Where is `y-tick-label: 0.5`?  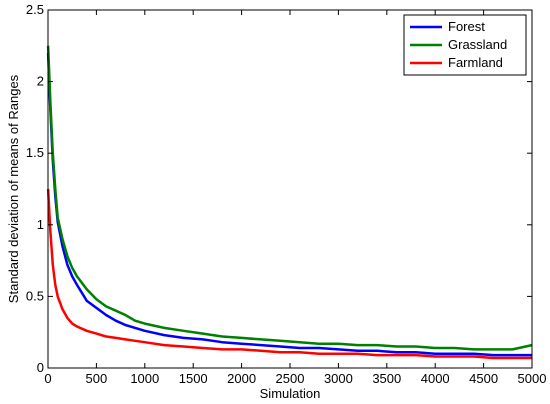
y-tick-label: 0.5 is located at coordinates (35, 295).